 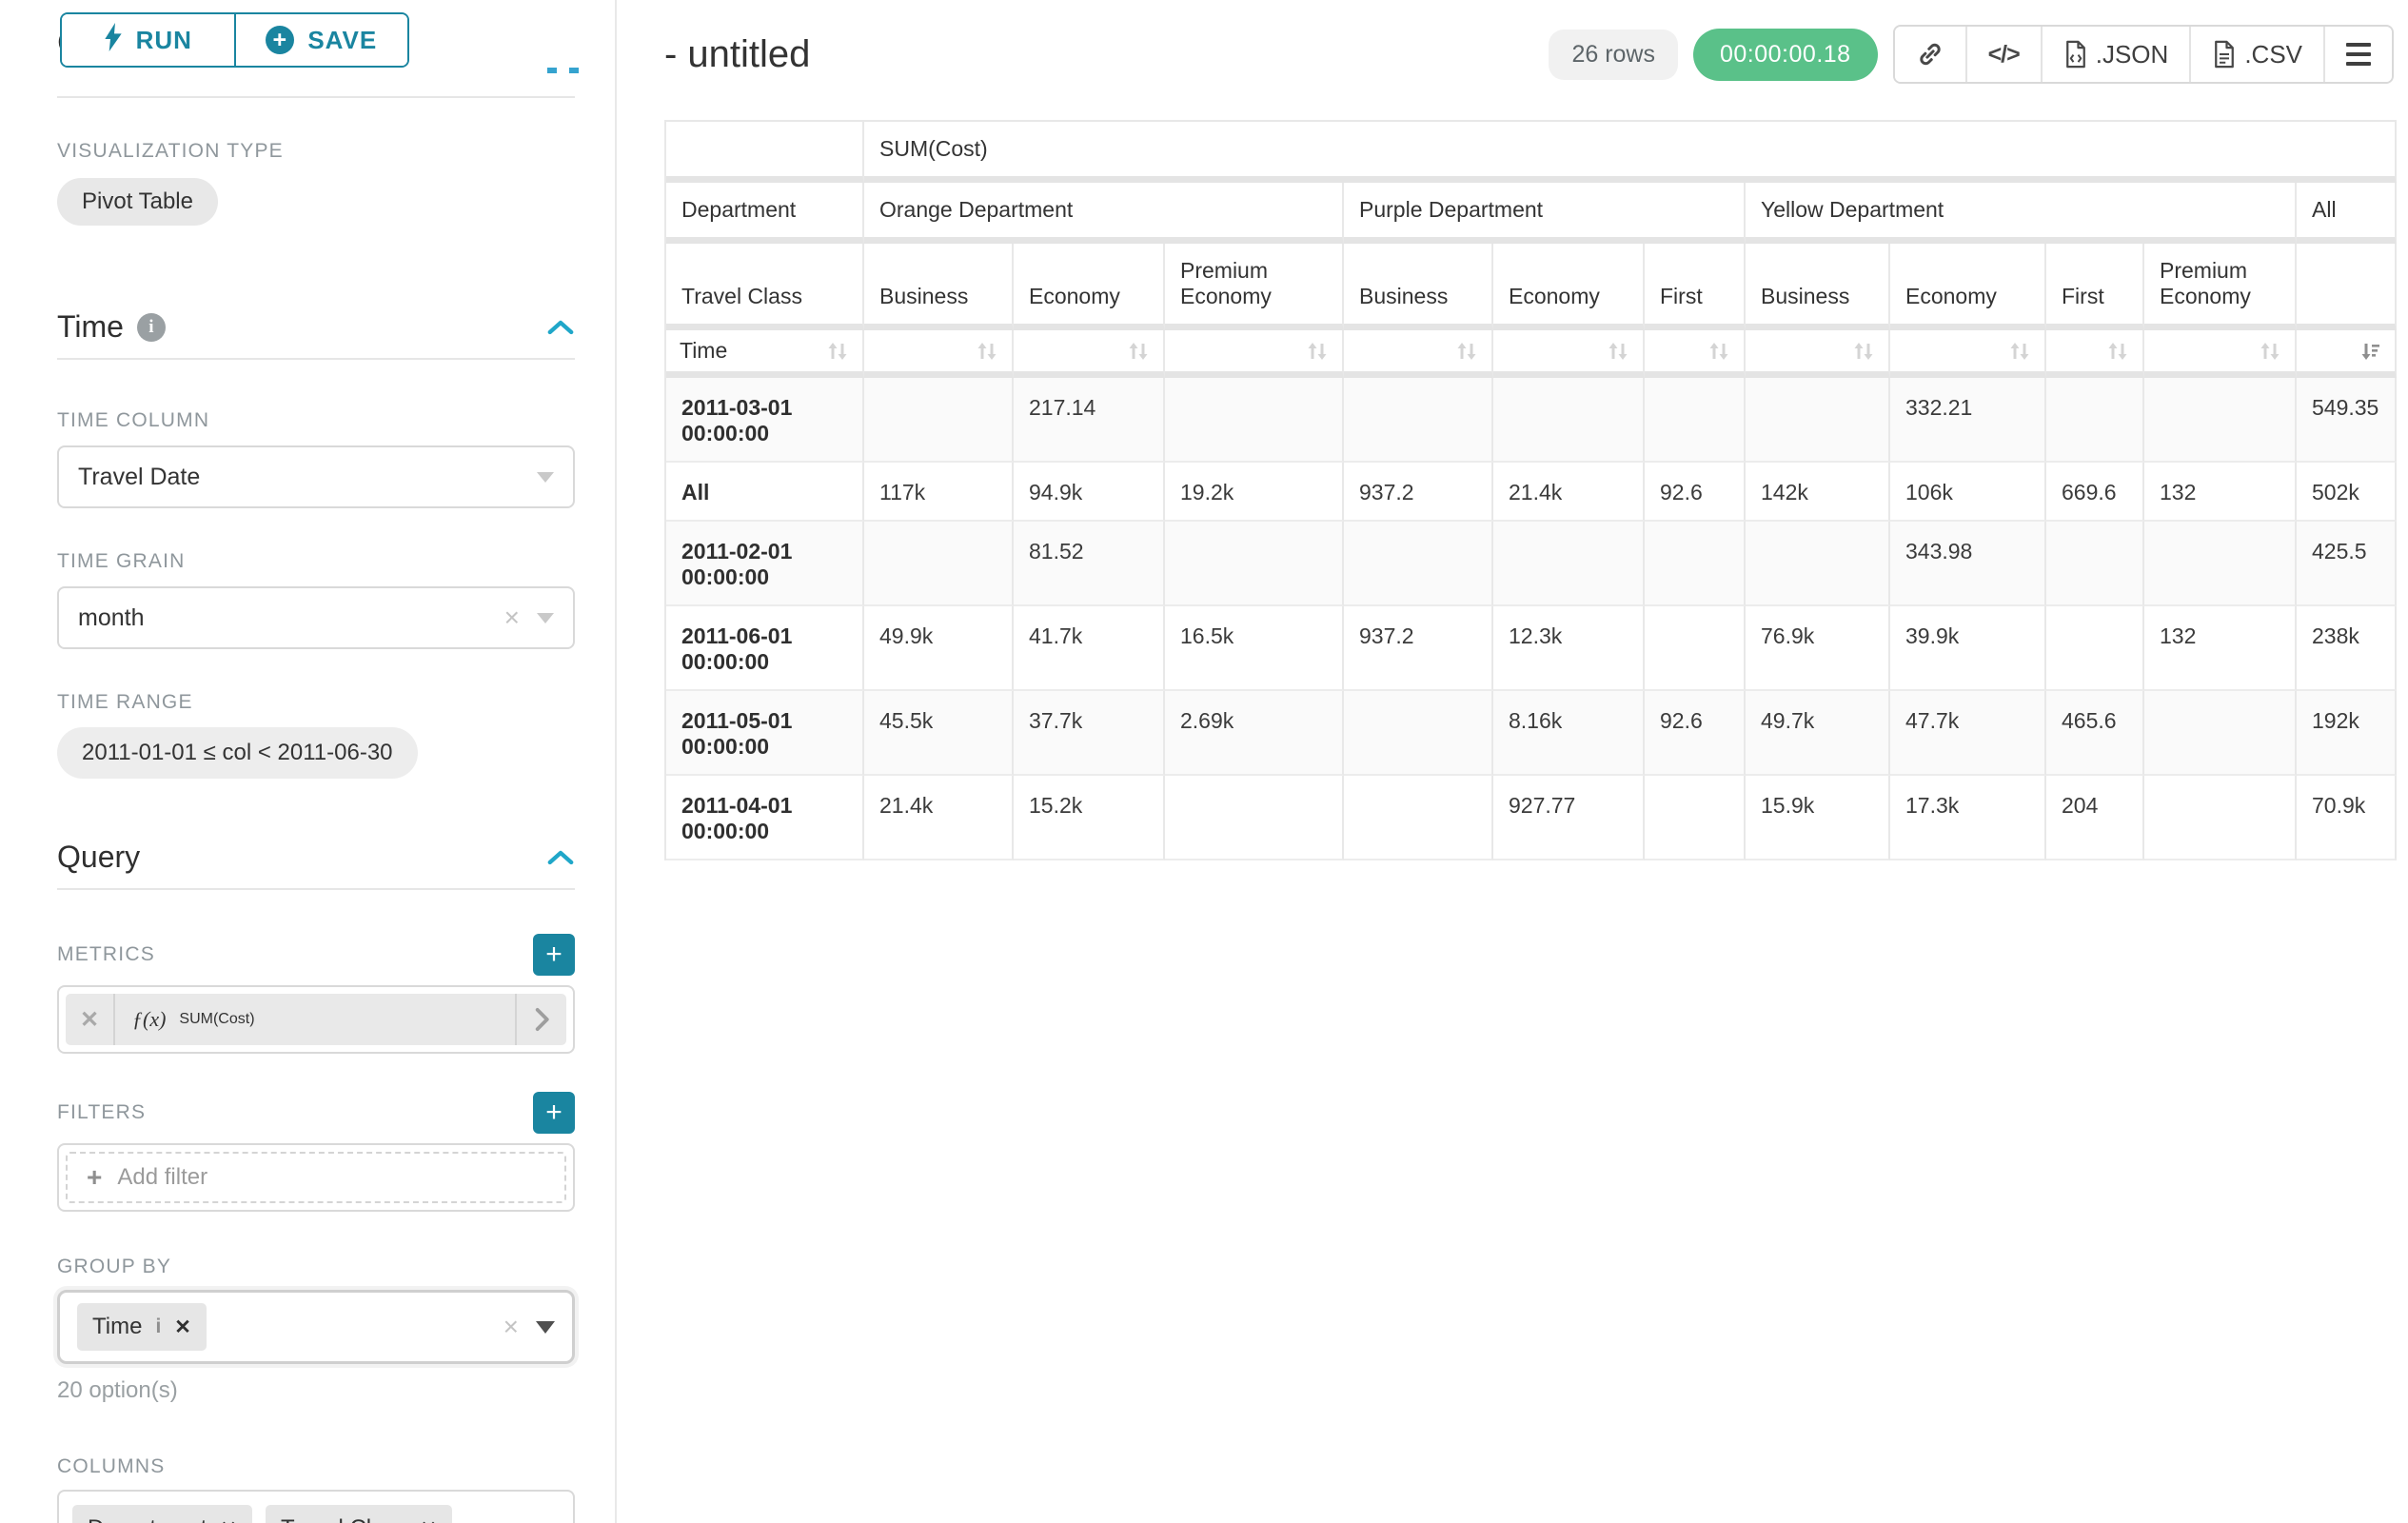 I want to click on time-grain-label: TIME GRAIN, so click(x=121, y=561).